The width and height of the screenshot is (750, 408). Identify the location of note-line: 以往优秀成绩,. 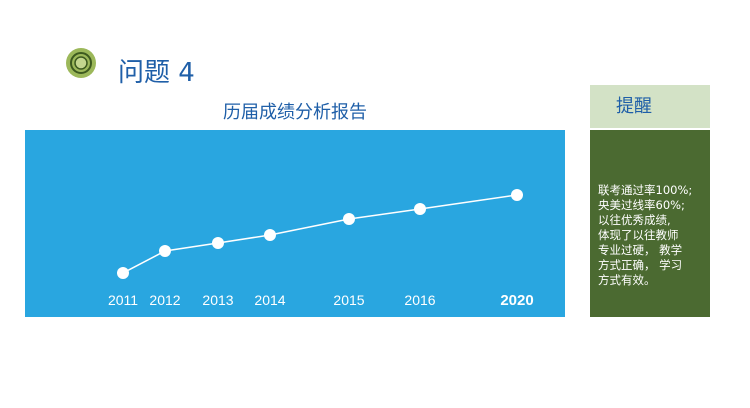
(634, 220).